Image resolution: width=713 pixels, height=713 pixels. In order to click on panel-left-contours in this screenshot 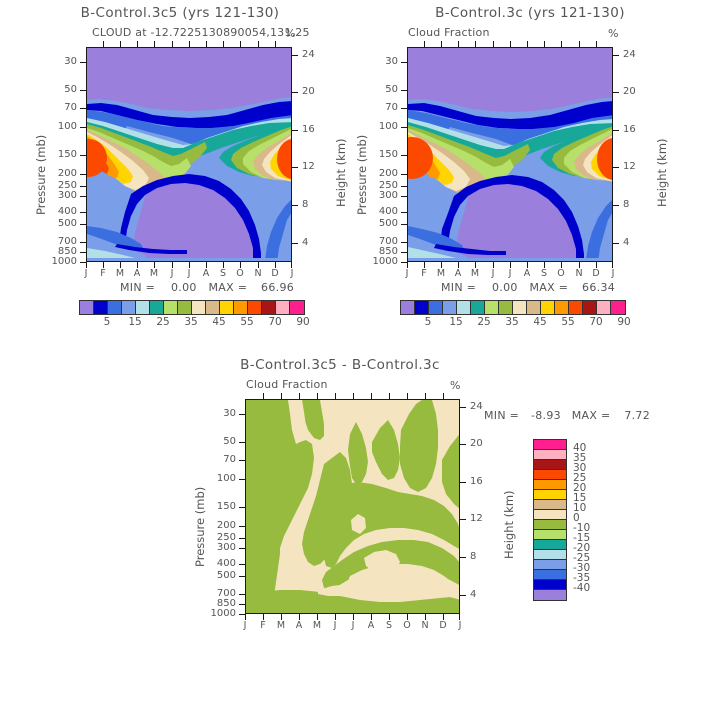, I will do `click(189, 154)`.